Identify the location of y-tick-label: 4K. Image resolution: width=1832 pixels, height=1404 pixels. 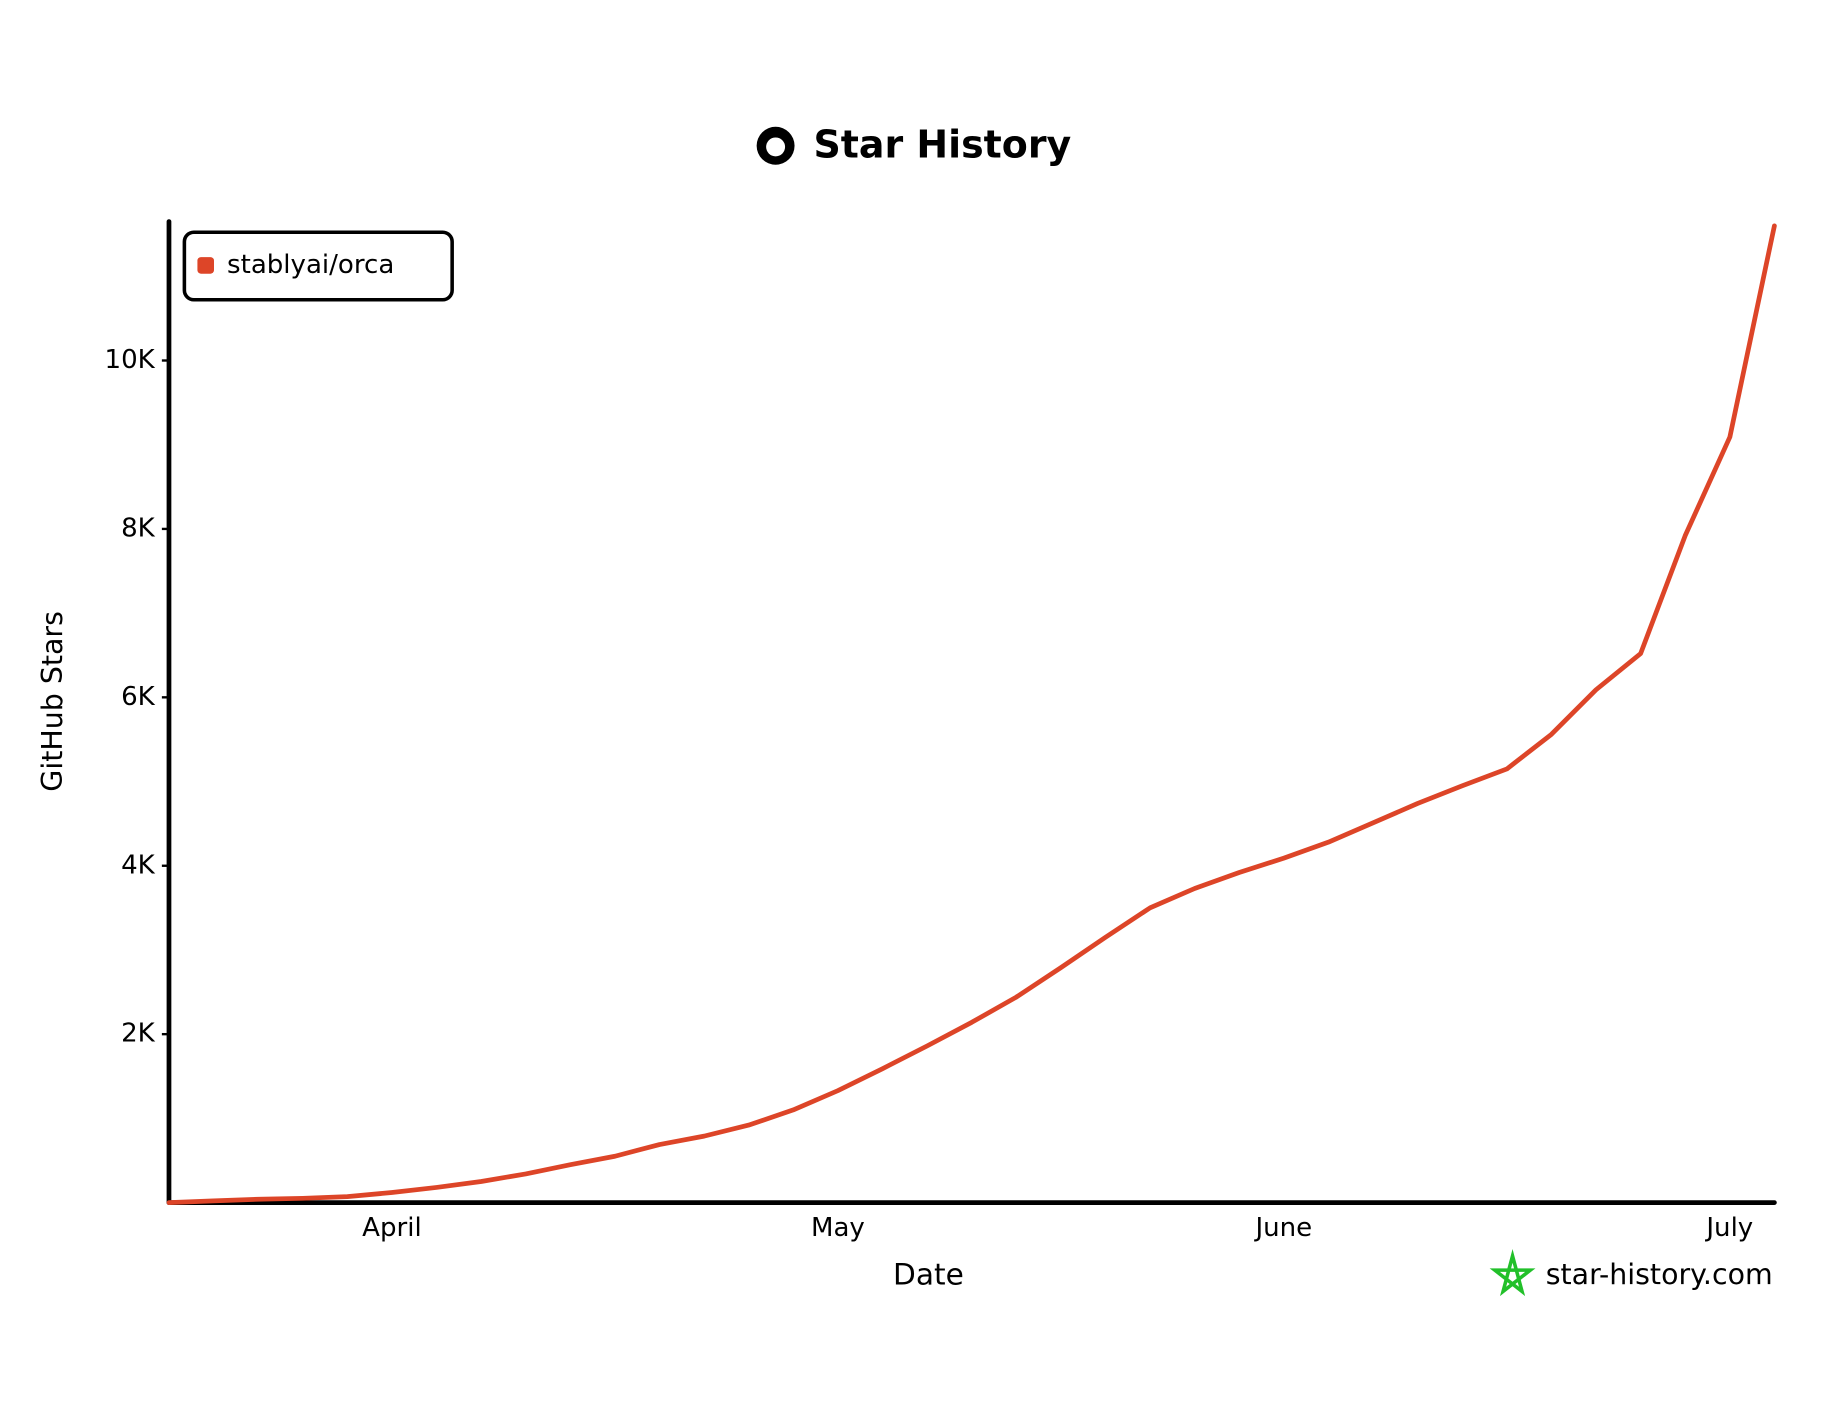
(138, 865).